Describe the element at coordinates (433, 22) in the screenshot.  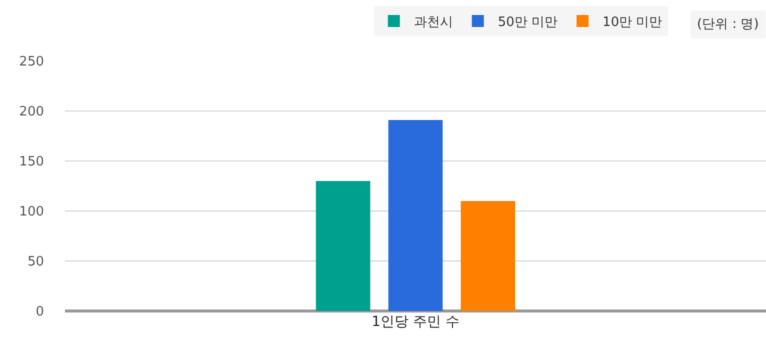
I see `legend-label: 과천시` at that location.